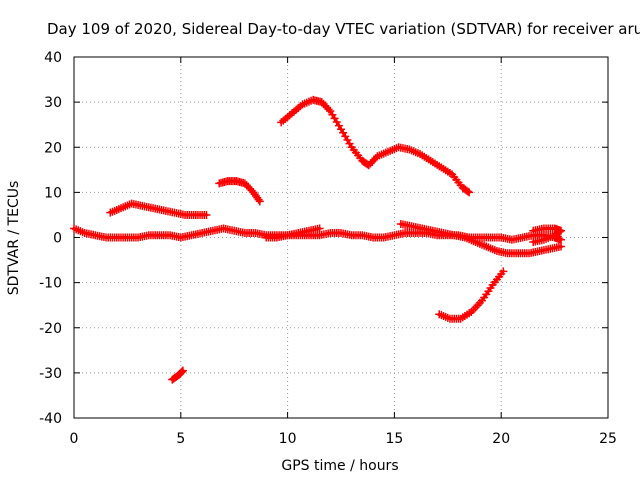 This screenshot has height=480, width=640. Describe the element at coordinates (50, 329) in the screenshot. I see `y-tick-label: -20` at that location.